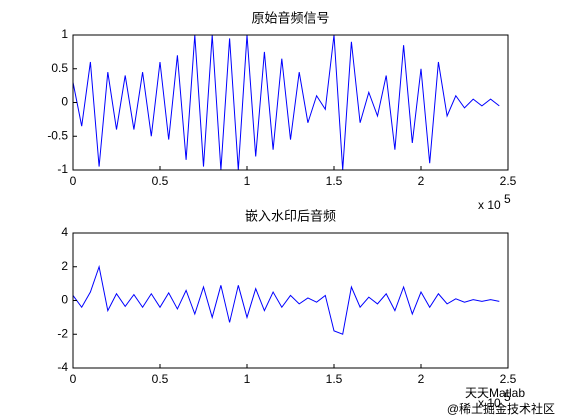 The height and width of the screenshot is (420, 561). What do you see at coordinates (64, 232) in the screenshot?
I see `y-tick-label: 4` at bounding box center [64, 232].